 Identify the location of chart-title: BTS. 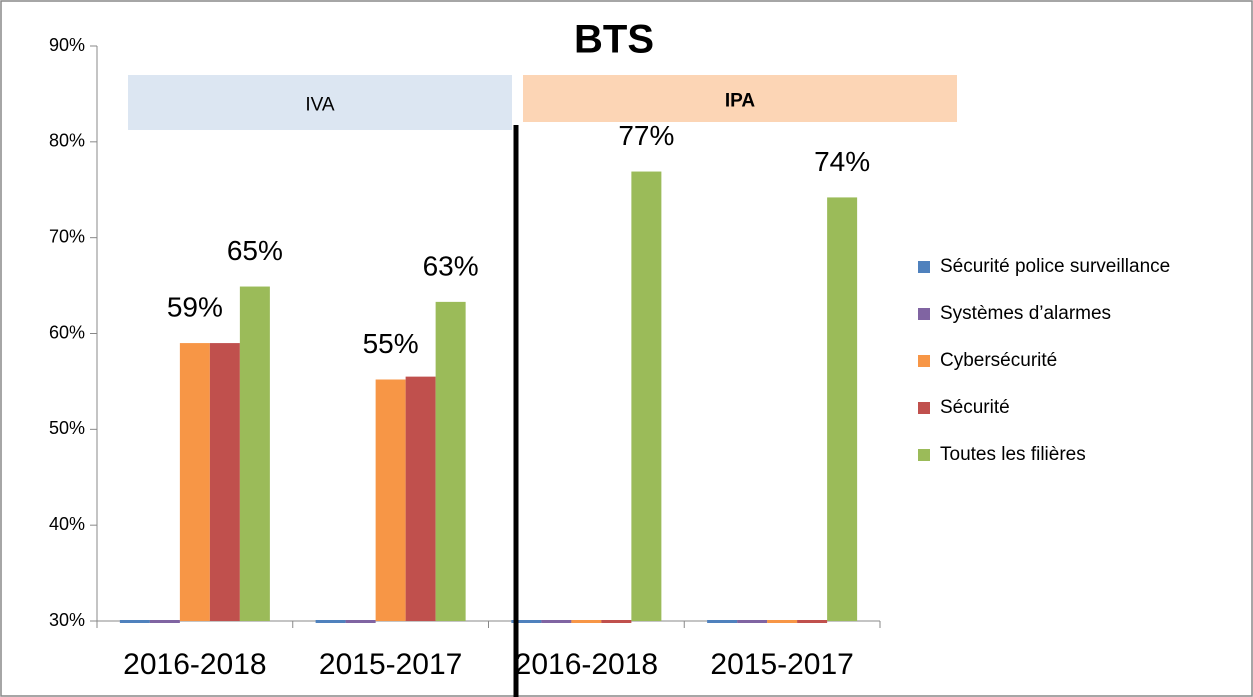
(614, 40).